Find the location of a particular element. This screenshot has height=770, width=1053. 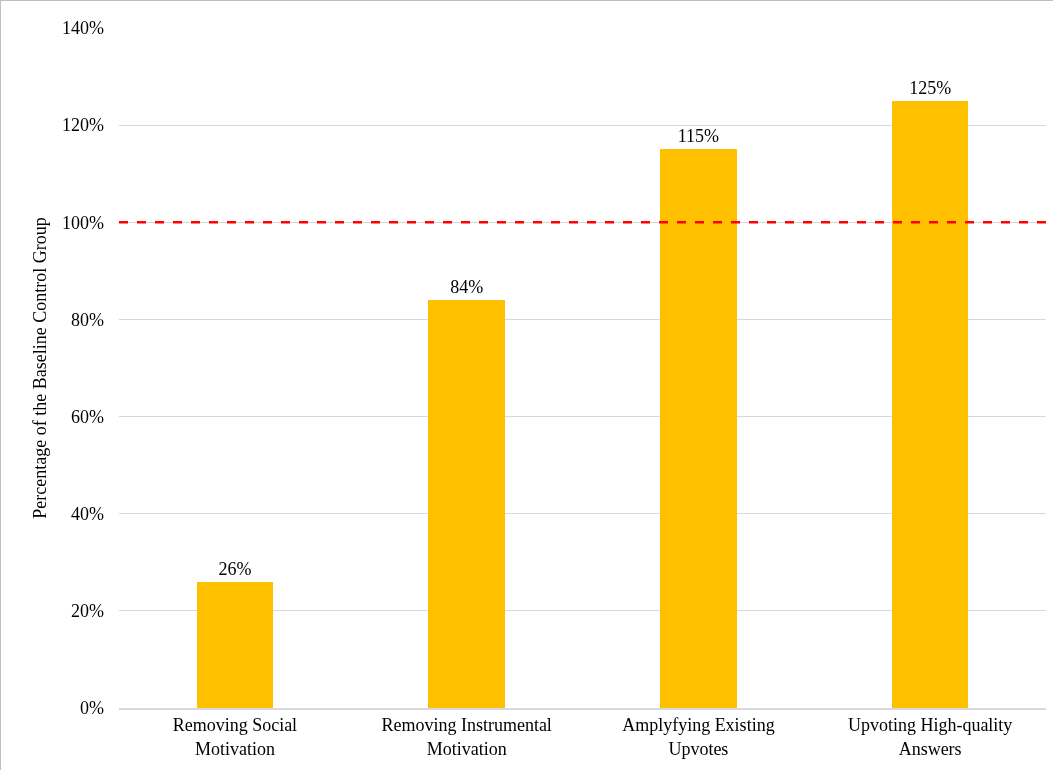

x-tick-label: Removing Social Motivation is located at coordinates (235, 737).